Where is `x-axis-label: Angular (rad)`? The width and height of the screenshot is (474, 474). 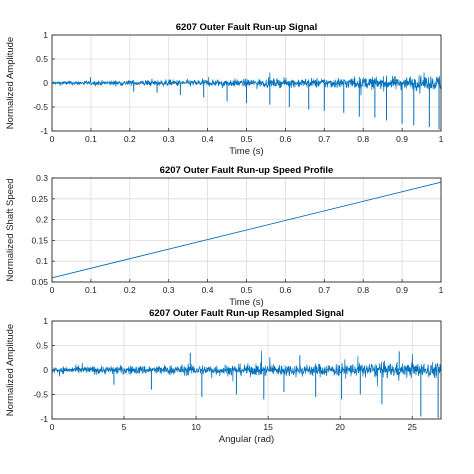
x-axis-label: Angular (rad) is located at coordinates (246, 439).